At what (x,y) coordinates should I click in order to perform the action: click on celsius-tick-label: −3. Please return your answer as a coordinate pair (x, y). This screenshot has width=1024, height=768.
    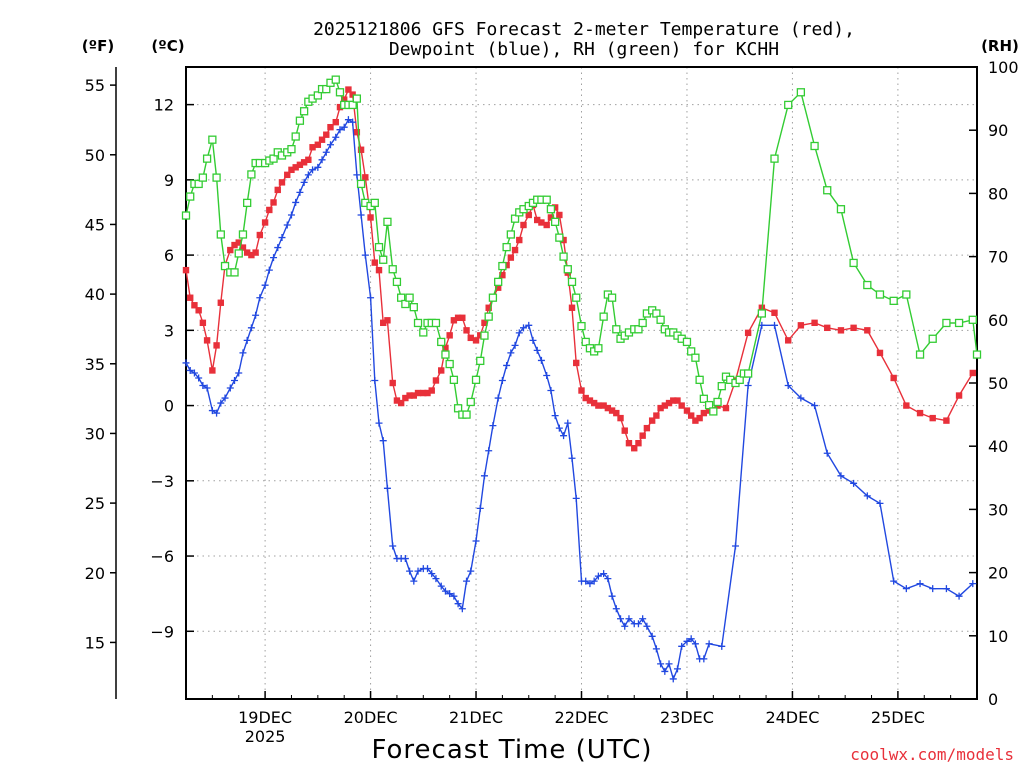
    Looking at the image, I should click on (162, 481).